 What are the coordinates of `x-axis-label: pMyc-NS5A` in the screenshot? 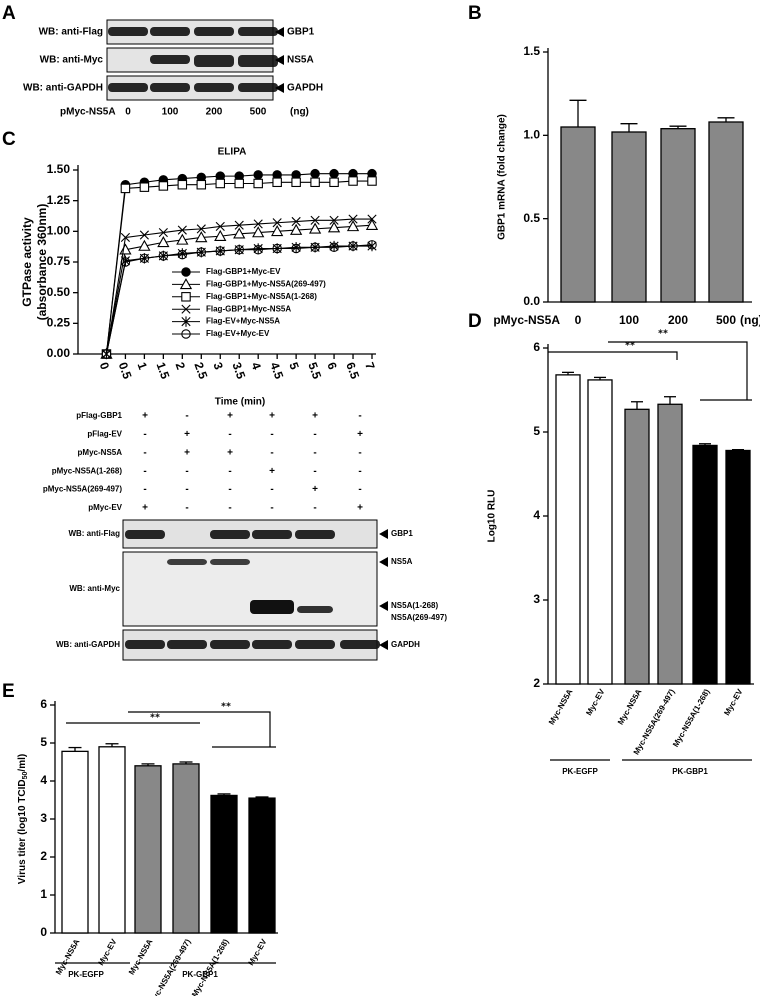 It's located at (526, 320).